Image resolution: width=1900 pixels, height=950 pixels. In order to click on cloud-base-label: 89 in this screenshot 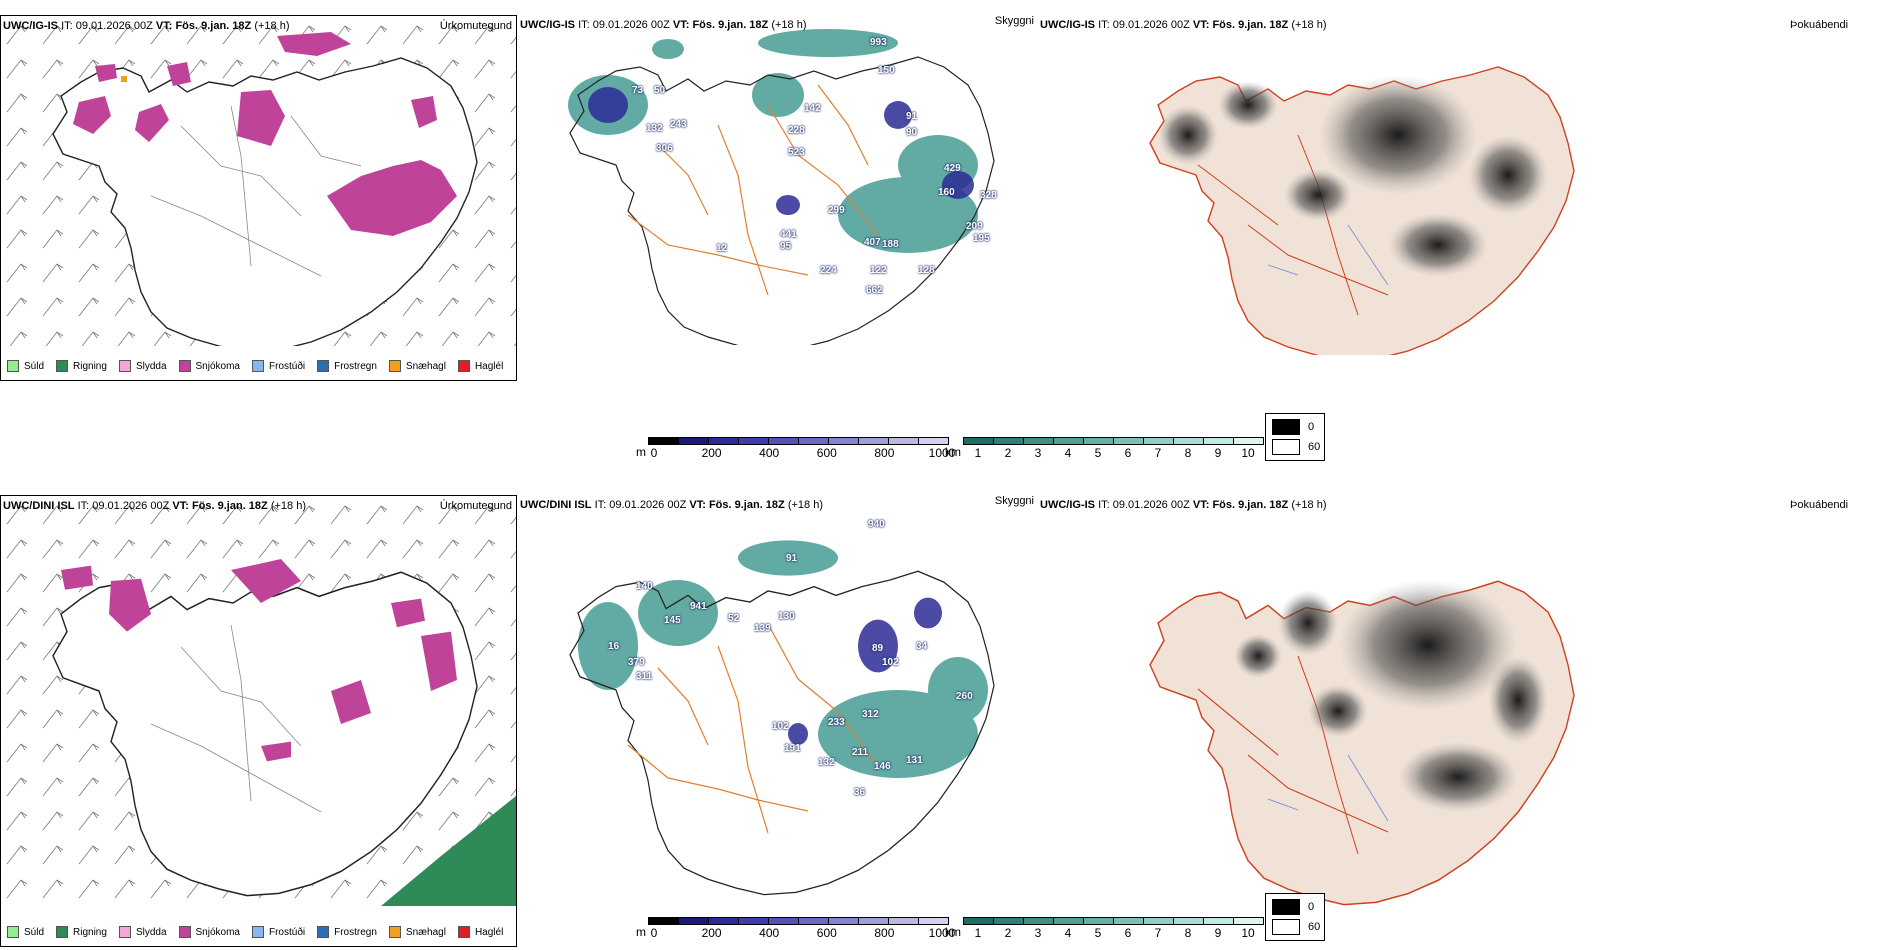, I will do `click(878, 648)`.